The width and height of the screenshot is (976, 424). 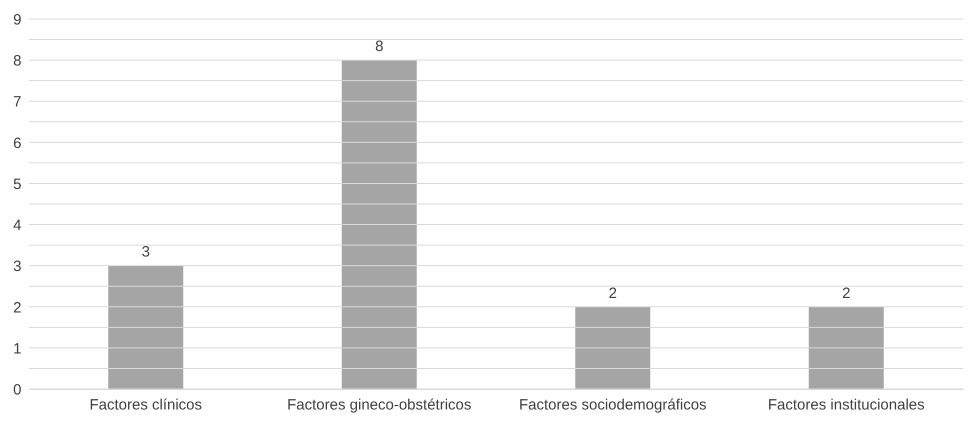 What do you see at coordinates (17, 349) in the screenshot?
I see `y-tick-label: 1` at bounding box center [17, 349].